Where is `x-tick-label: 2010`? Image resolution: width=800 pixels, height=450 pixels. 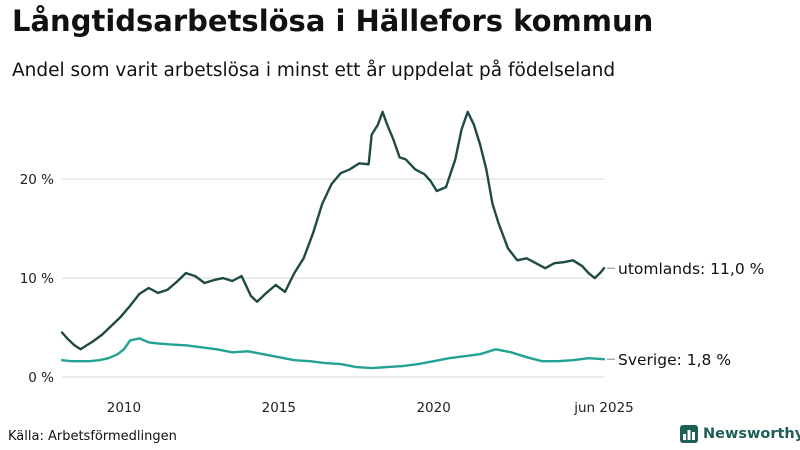
x-tick-label: 2010 is located at coordinates (124, 408).